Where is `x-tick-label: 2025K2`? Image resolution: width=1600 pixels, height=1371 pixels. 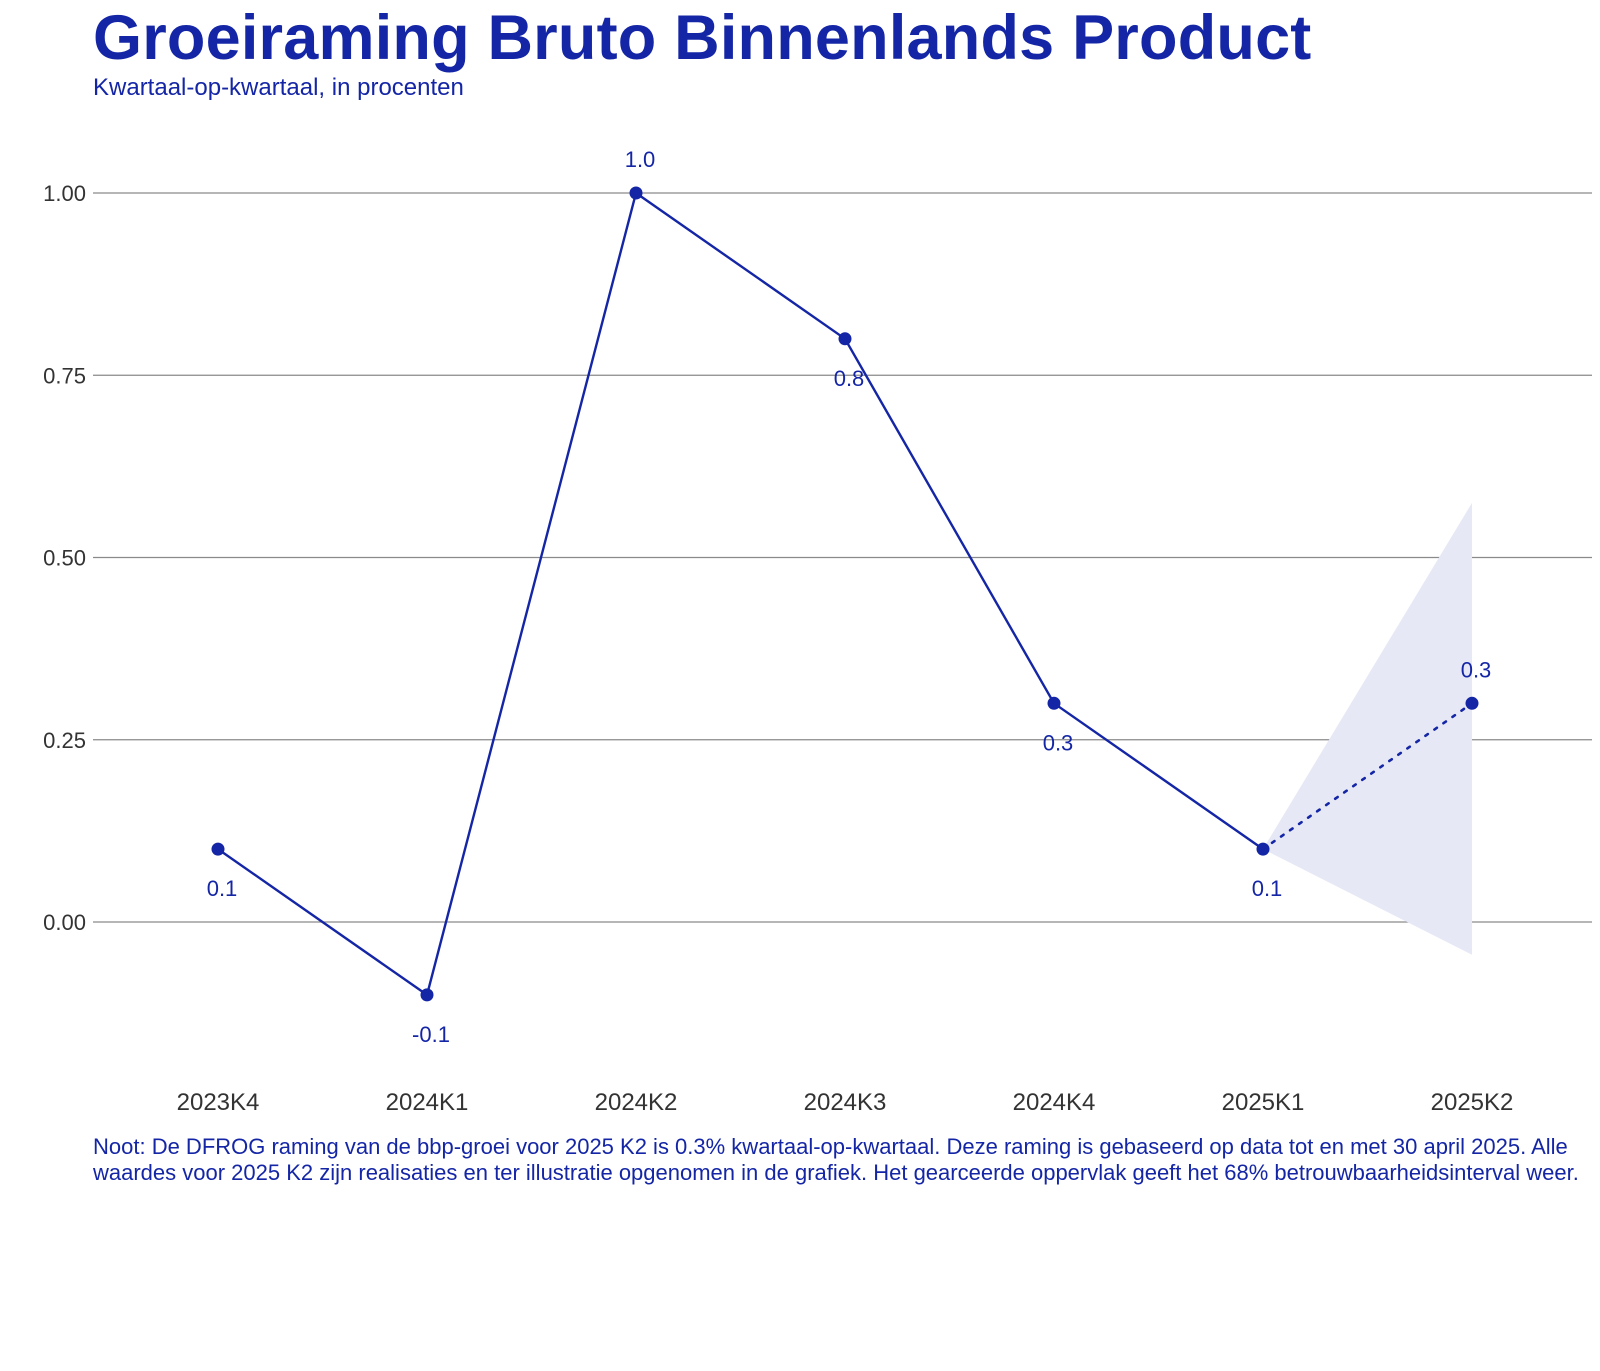 x-tick-label: 2025K2 is located at coordinates (1472, 1102).